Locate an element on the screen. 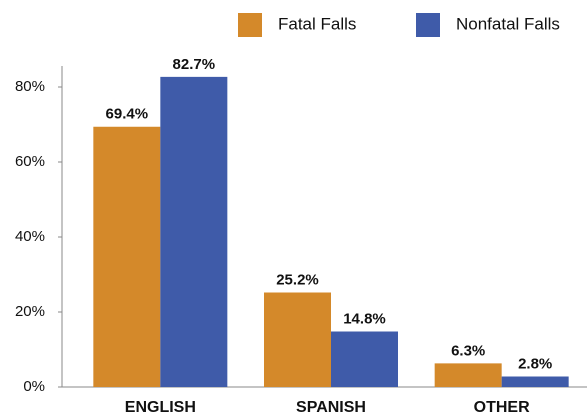 The height and width of the screenshot is (419, 587). value-label: 2.8% is located at coordinates (535, 363).